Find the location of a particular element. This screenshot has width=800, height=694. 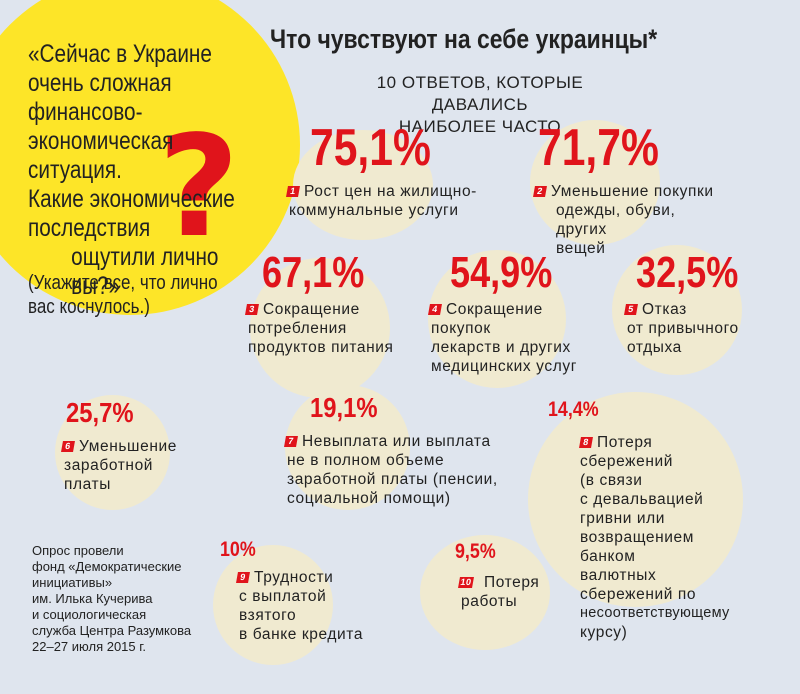

rank-badge: 2 is located at coordinates (540, 191).